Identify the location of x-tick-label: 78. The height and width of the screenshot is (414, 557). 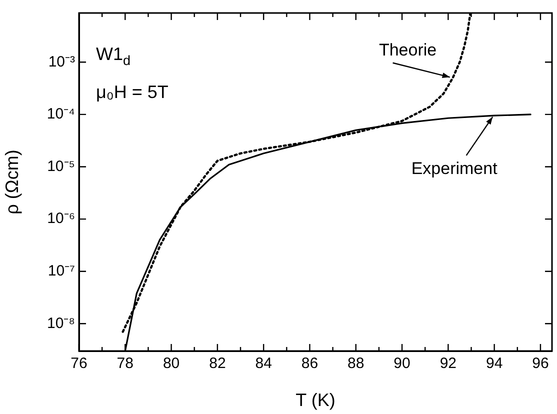
(125, 363).